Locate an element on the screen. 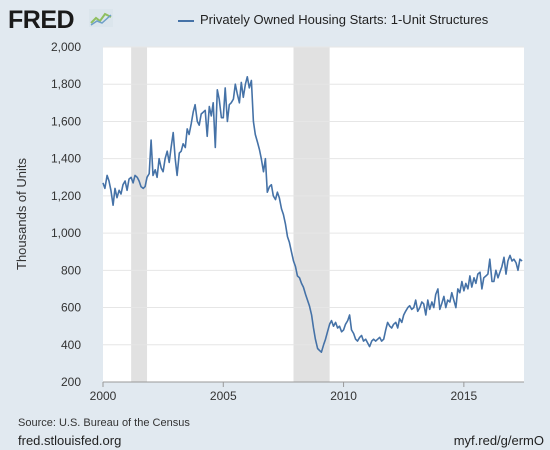 This screenshot has width=550, height=450. y-tick-label: 200 is located at coordinates (71, 382).